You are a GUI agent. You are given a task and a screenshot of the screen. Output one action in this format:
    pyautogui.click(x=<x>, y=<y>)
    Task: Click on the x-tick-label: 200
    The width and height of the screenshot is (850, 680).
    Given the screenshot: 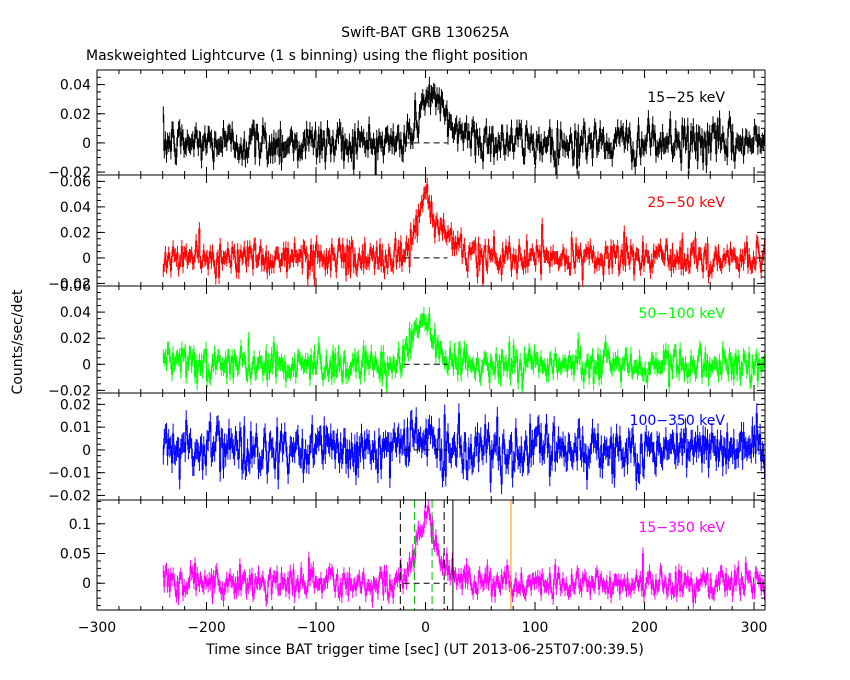 What is the action you would take?
    pyautogui.click(x=644, y=628)
    